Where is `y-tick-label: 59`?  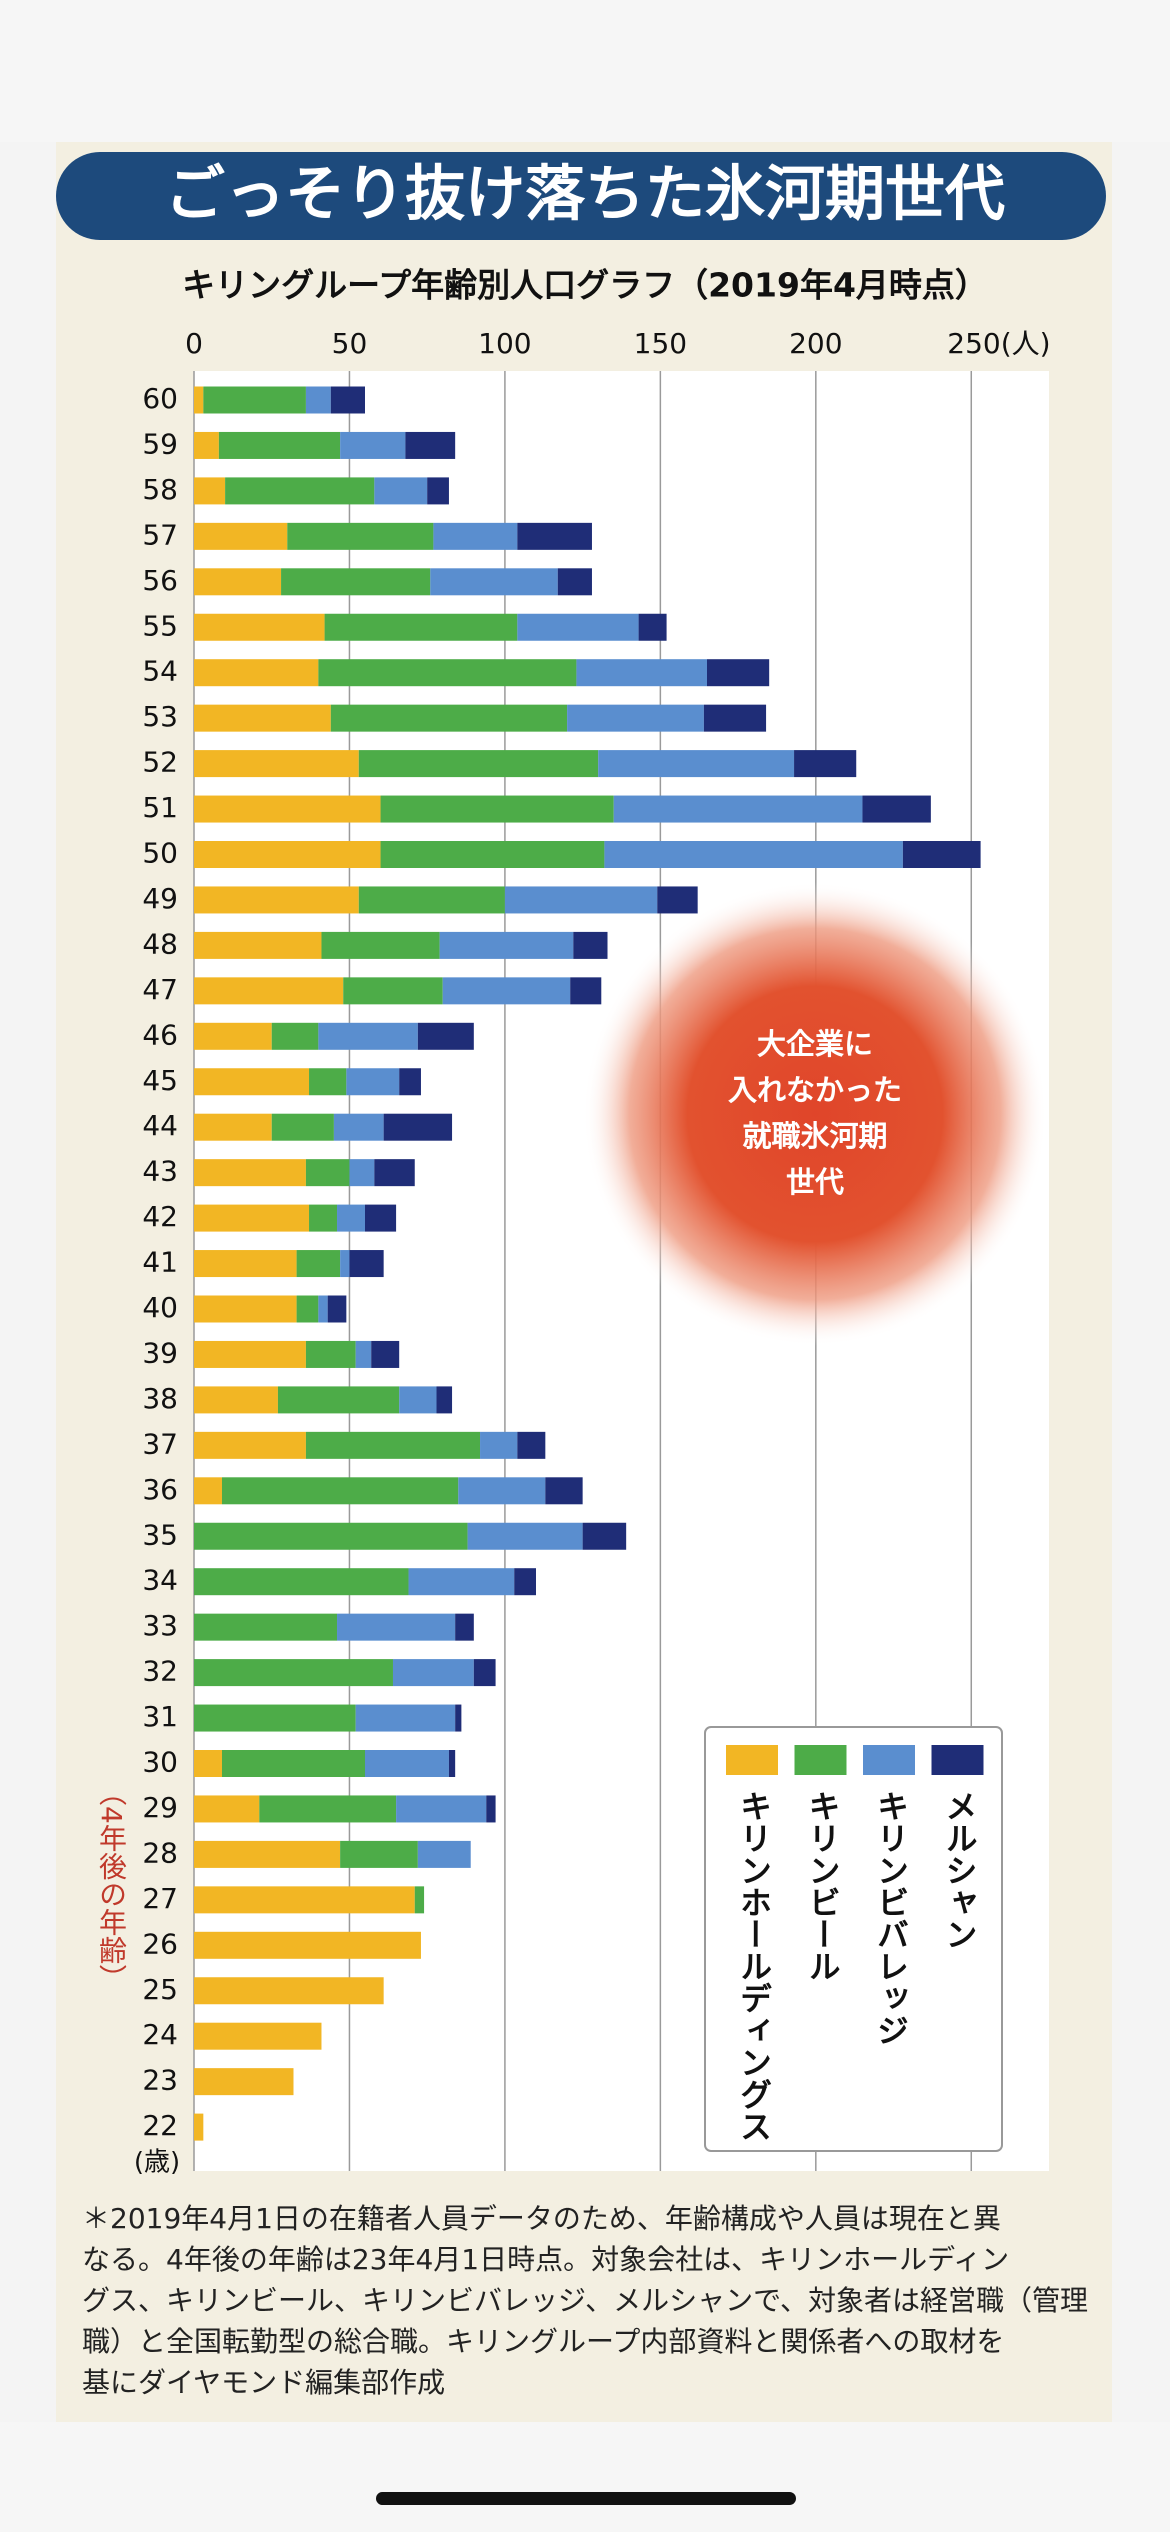 y-tick-label: 59 is located at coordinates (160, 443).